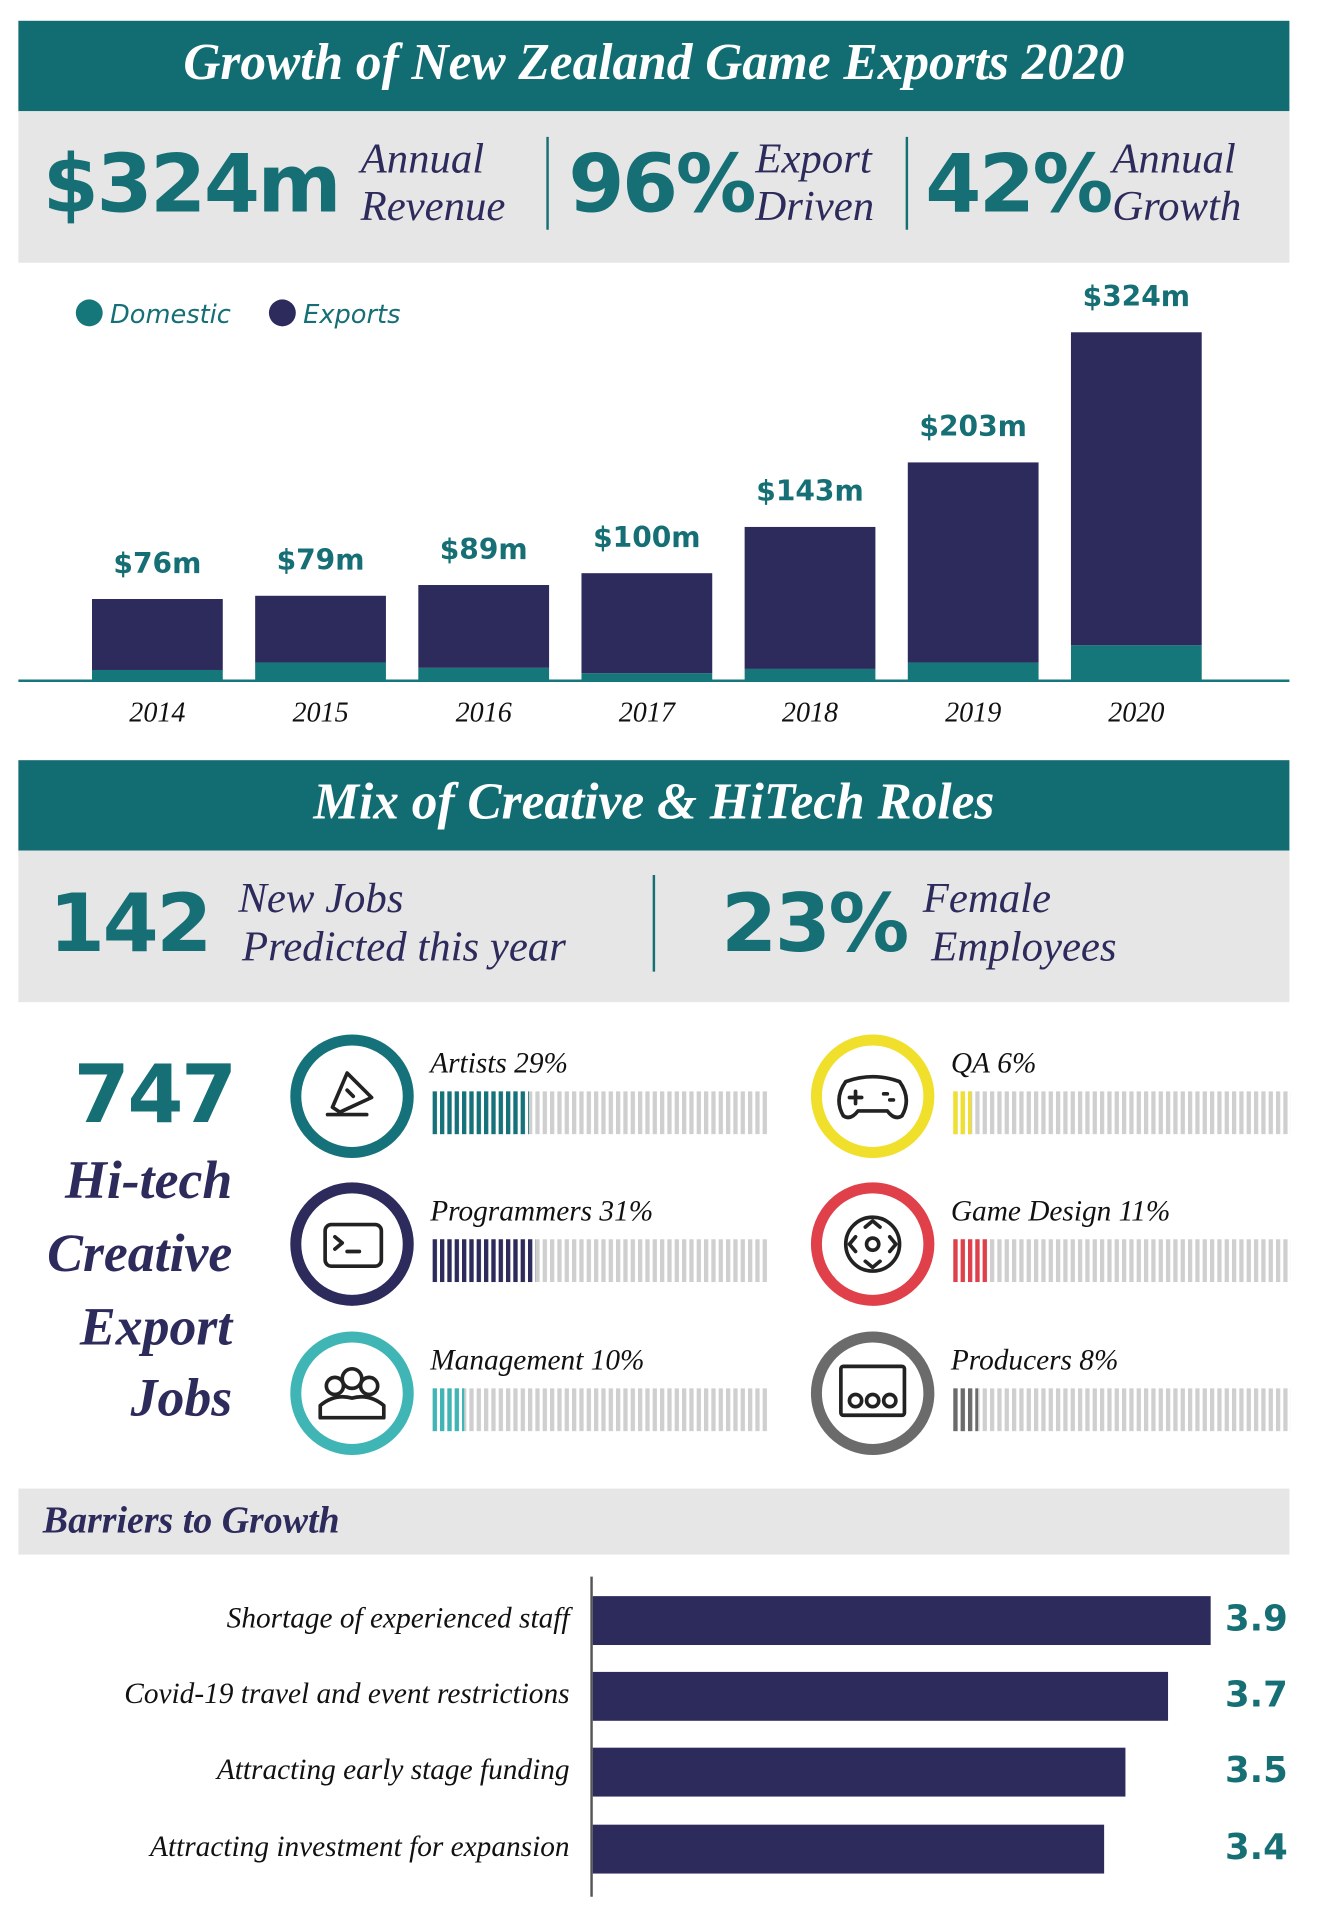 This screenshot has height=1920, width=1320. What do you see at coordinates (814, 206) in the screenshot?
I see `stat-label: Driven` at bounding box center [814, 206].